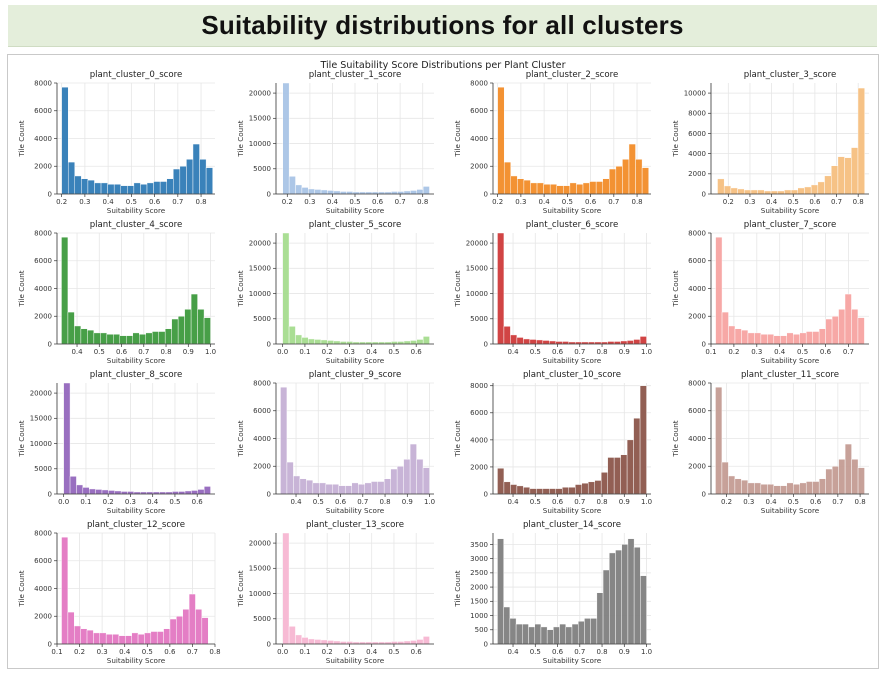 The width and height of the screenshot is (885, 673). Describe the element at coordinates (355, 375) in the screenshot. I see `panel-title: plant_cluster_9_score` at that location.